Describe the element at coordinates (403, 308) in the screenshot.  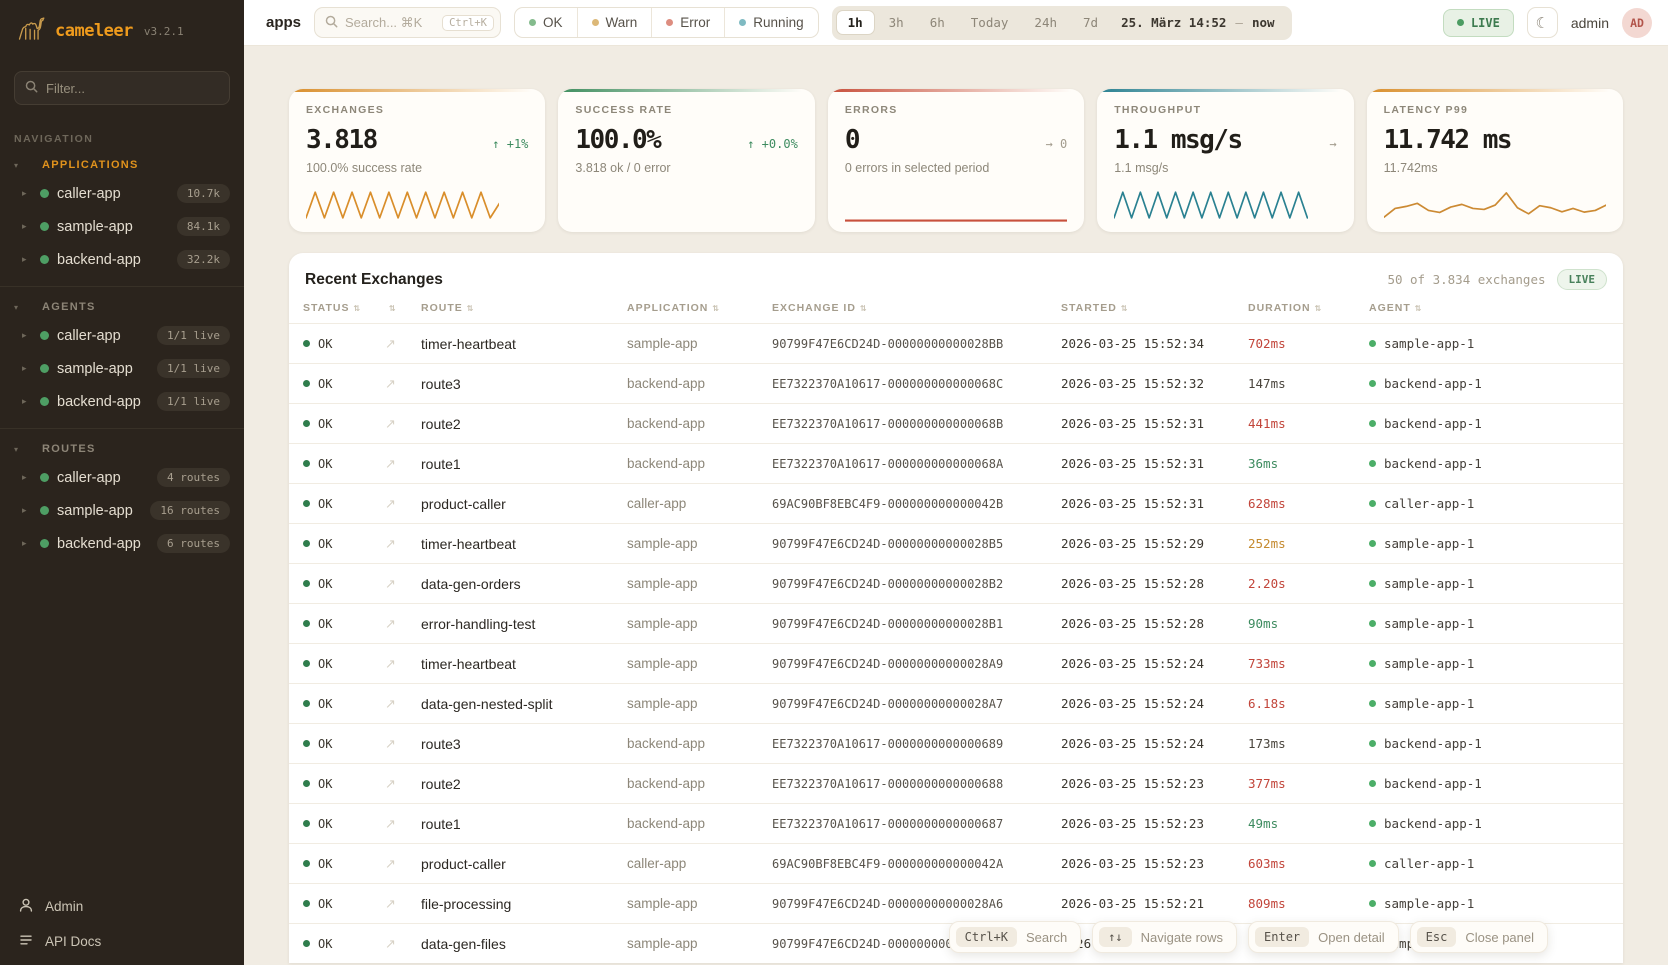
I see `column-header-open: ⇅` at that location.